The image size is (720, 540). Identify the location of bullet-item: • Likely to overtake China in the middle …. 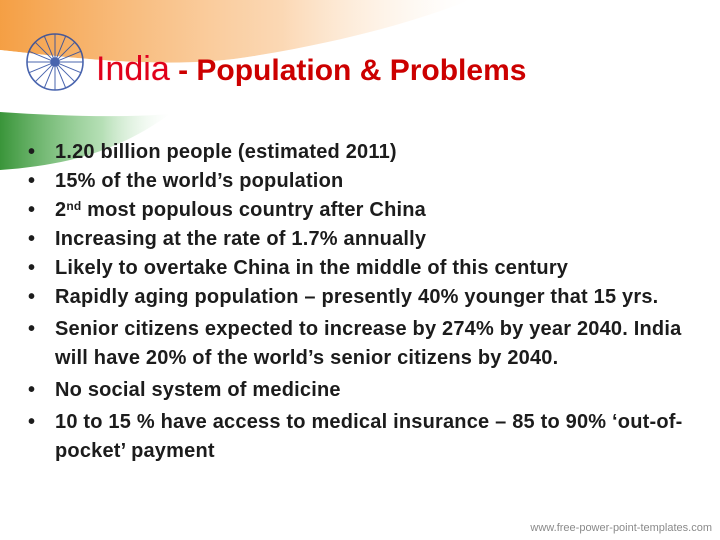
(358, 268).